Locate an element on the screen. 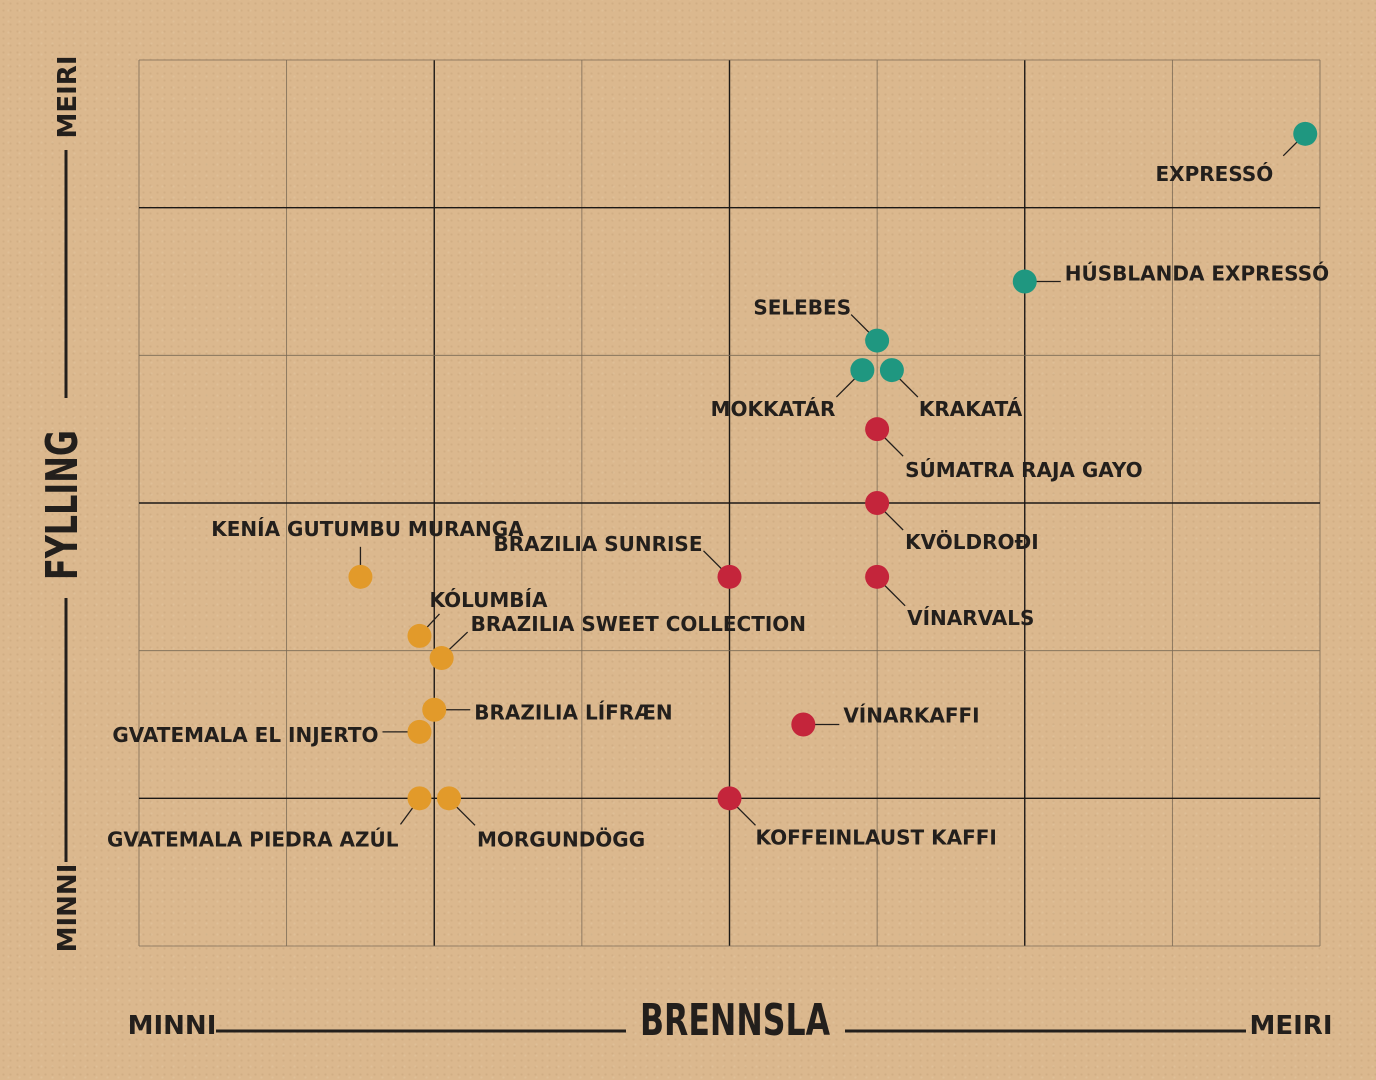 This screenshot has height=1080, width=1376. x-axis-min-label: MINNI is located at coordinates (172, 1026).